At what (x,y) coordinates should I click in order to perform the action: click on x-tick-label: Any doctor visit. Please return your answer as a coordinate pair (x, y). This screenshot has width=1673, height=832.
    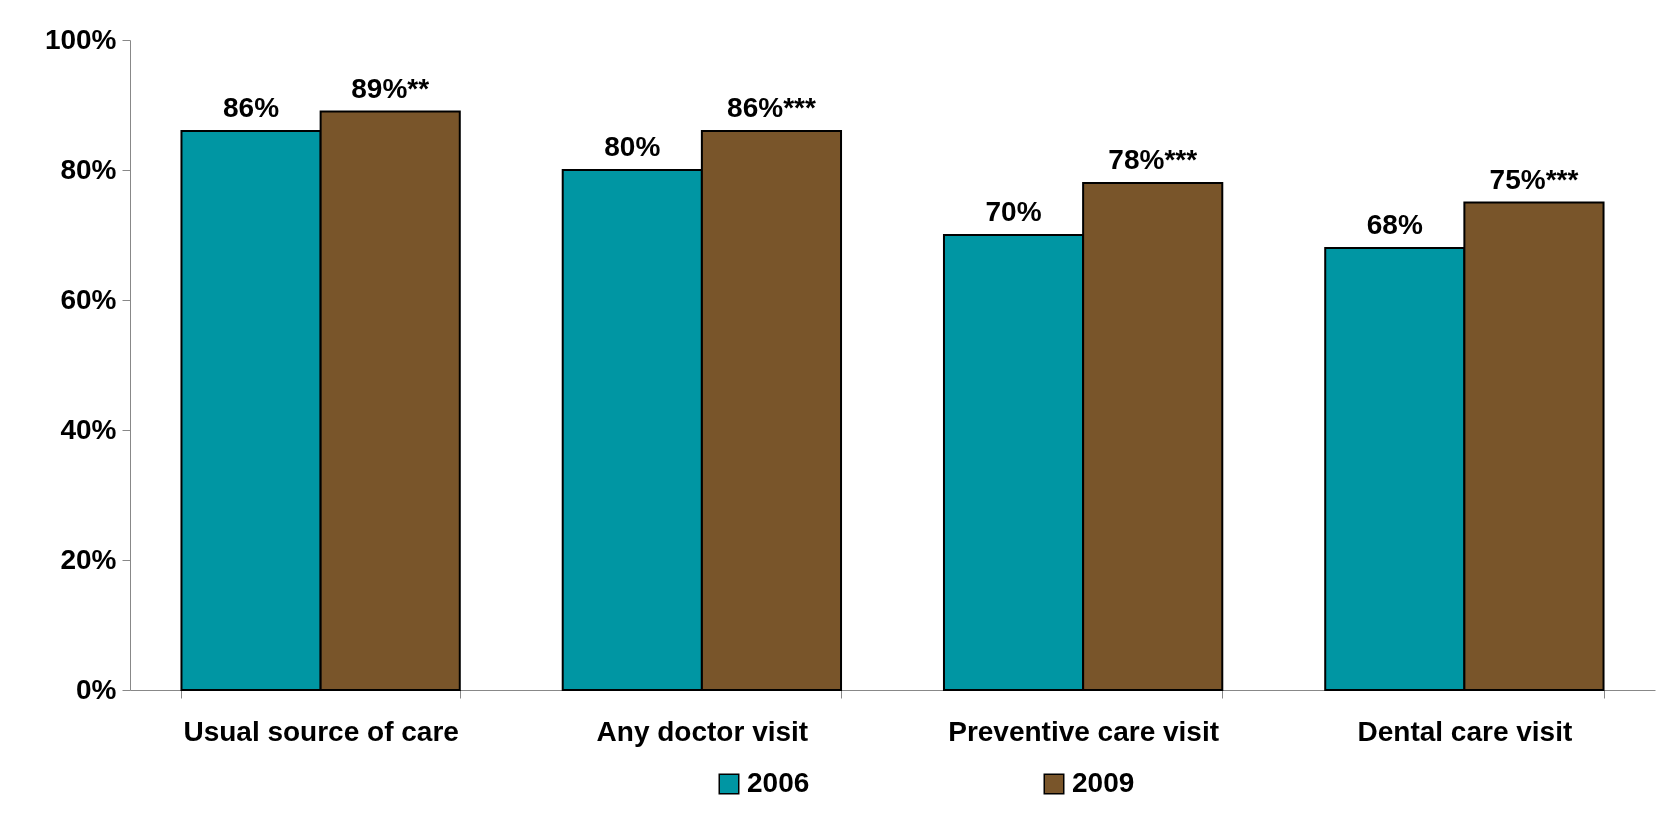
    Looking at the image, I should click on (702, 731).